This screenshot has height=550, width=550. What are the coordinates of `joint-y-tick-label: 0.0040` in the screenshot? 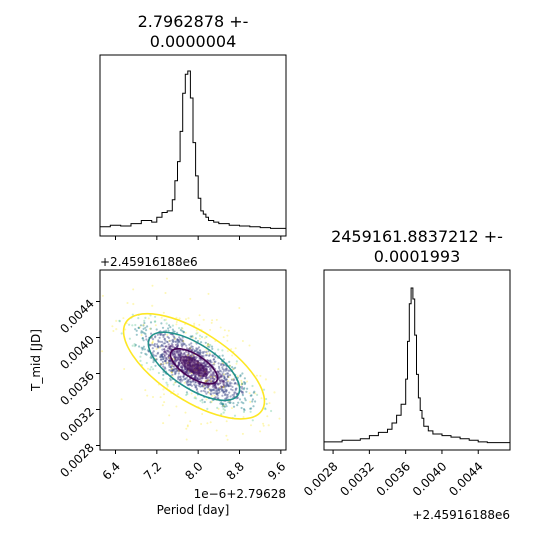 It's located at (77, 353).